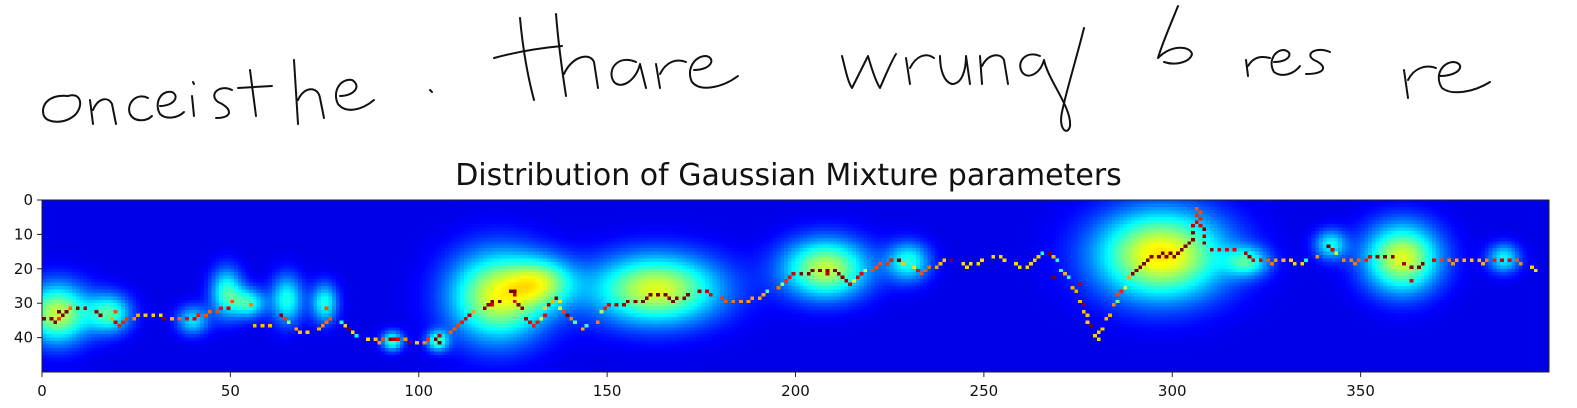 Image resolution: width=1577 pixels, height=408 pixels. Describe the element at coordinates (1360, 391) in the screenshot. I see `x-tick-label: 350` at that location.